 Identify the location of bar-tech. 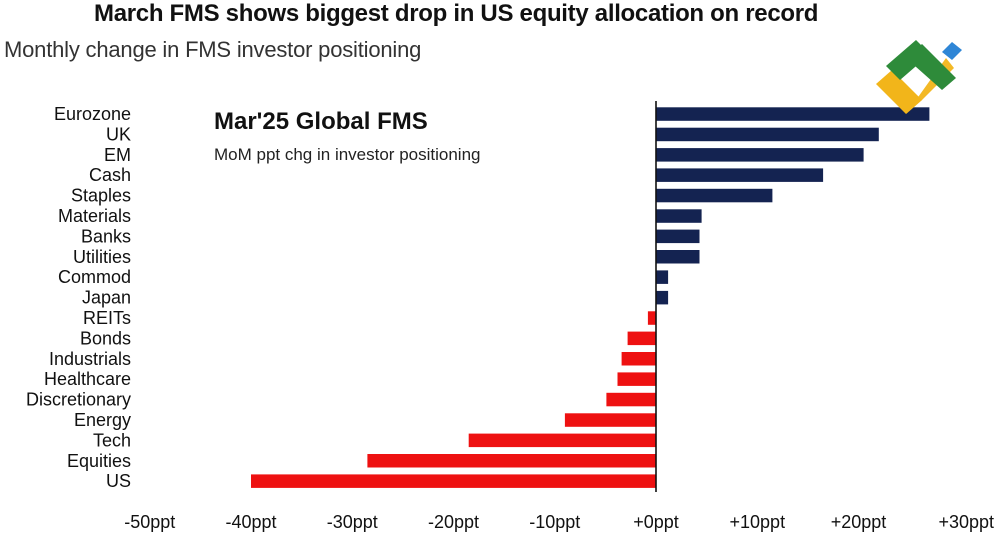
(562, 440).